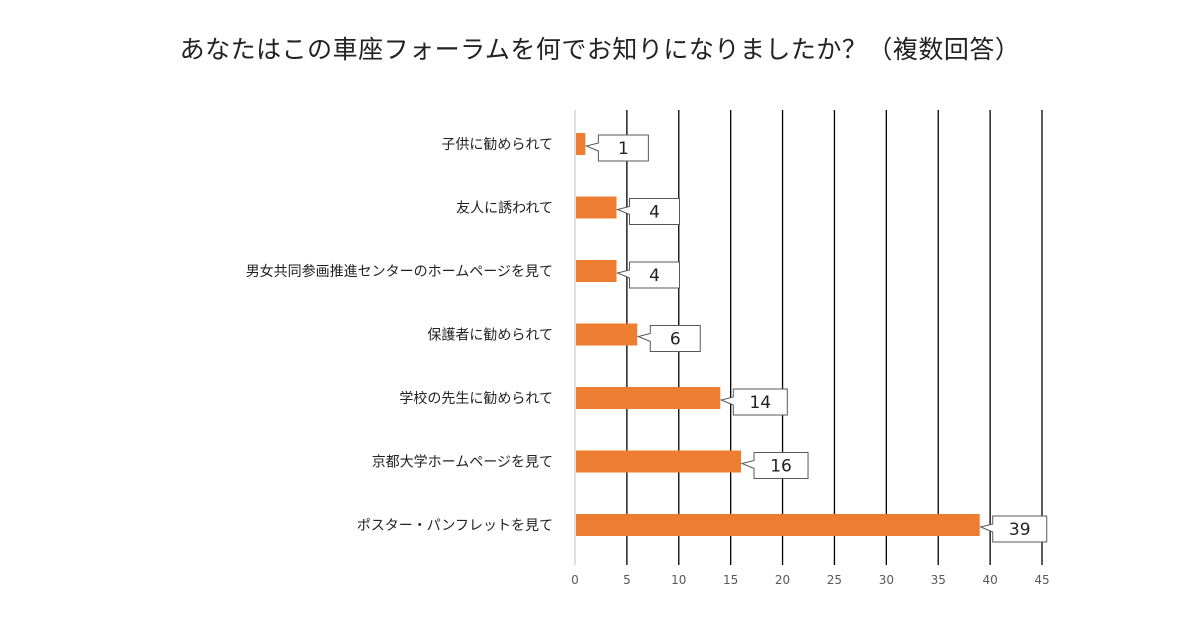 Image resolution: width=1200 pixels, height=639 pixels. What do you see at coordinates (989, 580) in the screenshot?
I see `x-tick-label: 40` at bounding box center [989, 580].